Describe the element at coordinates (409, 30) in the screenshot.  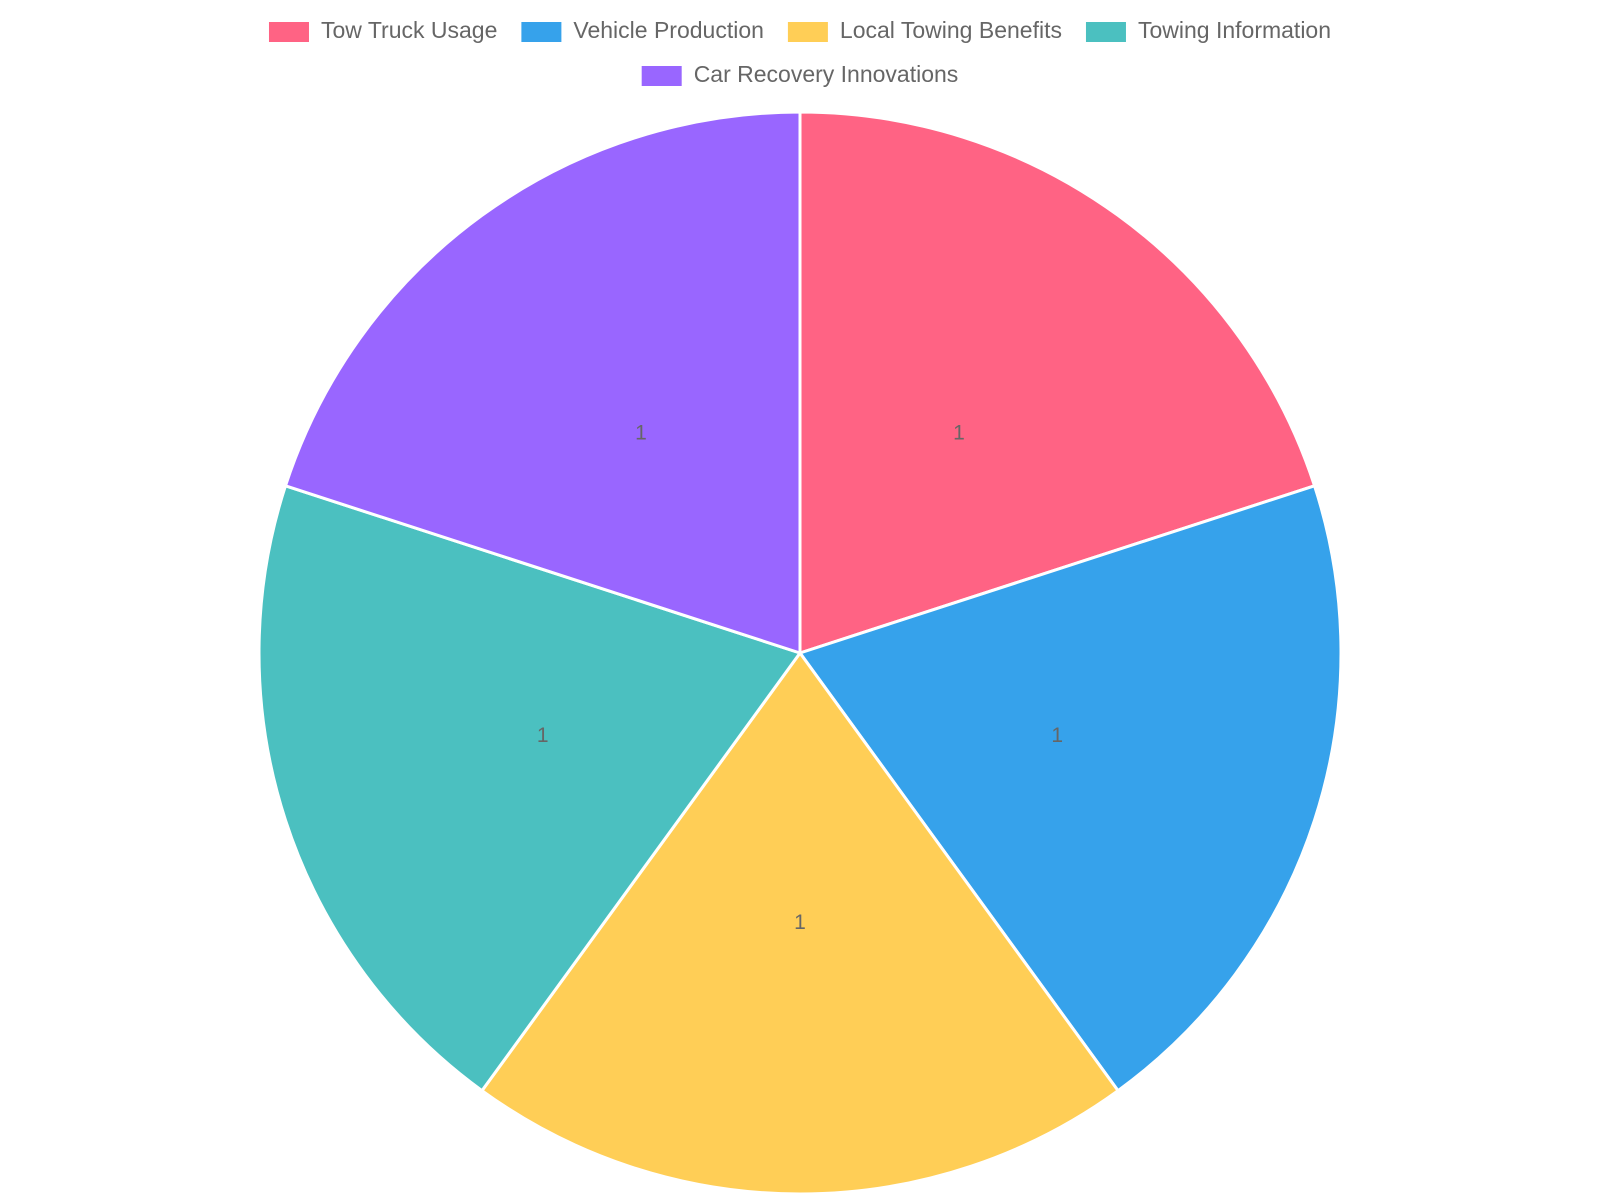
I see `legend-label: Tow Truck Usage` at that location.